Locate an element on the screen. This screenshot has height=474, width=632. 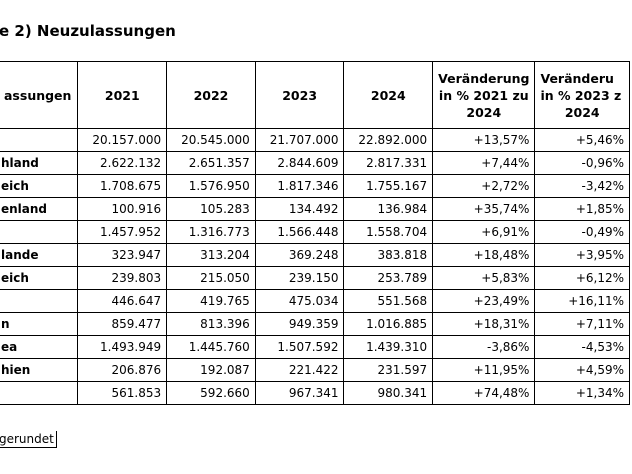
cell-y2022: 813.396 is located at coordinates (211, 324).